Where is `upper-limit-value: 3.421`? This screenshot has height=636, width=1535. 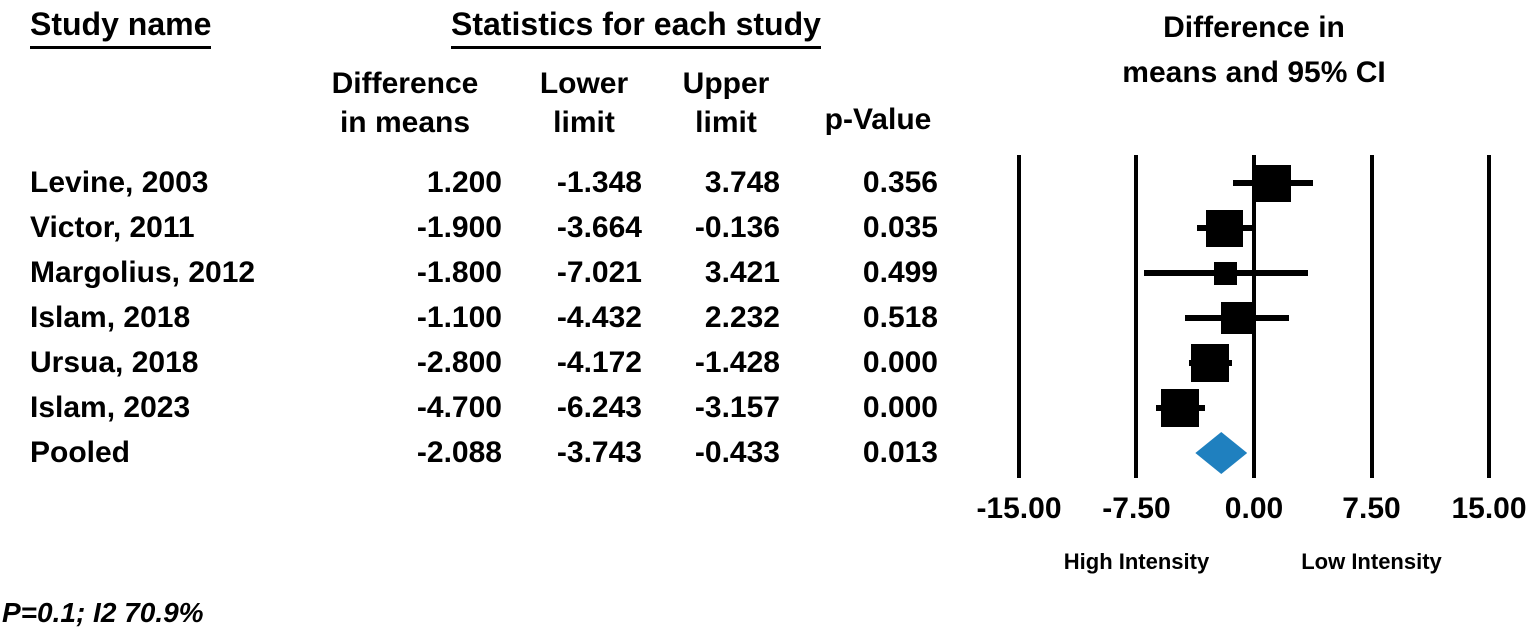
upper-limit-value: 3.421 is located at coordinates (742, 272).